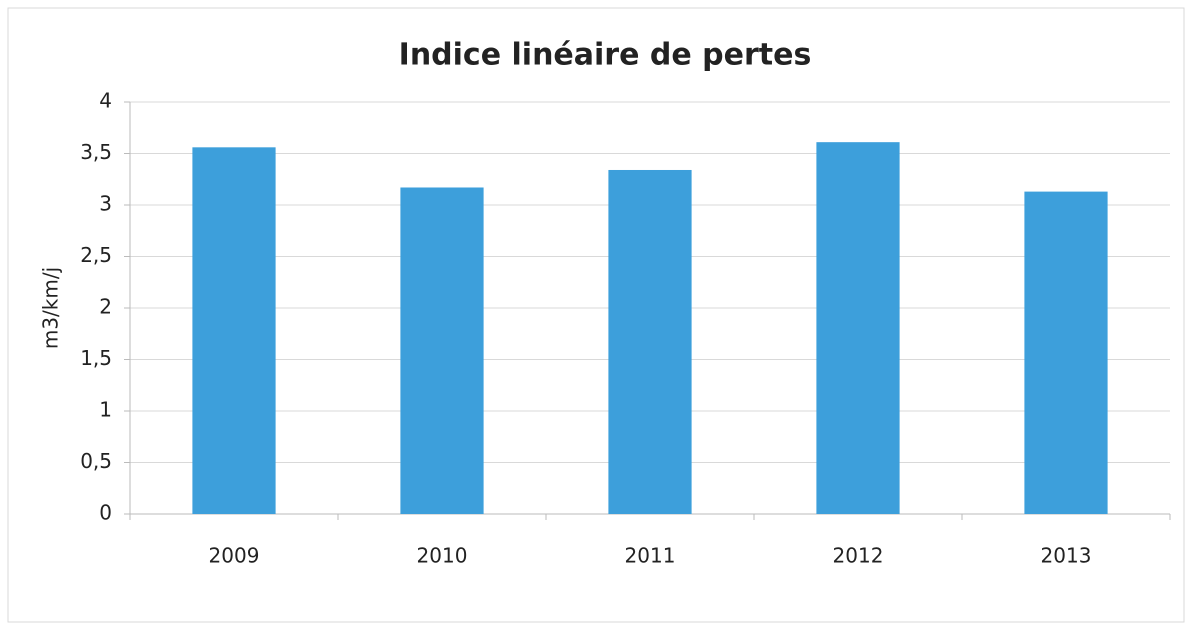 This screenshot has height=633, width=1191. I want to click on x-tick-label: 2013, so click(1066, 556).